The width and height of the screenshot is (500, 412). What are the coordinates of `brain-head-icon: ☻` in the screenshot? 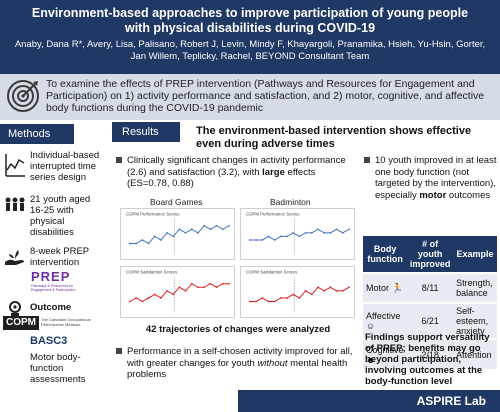 It's located at (371, 359).